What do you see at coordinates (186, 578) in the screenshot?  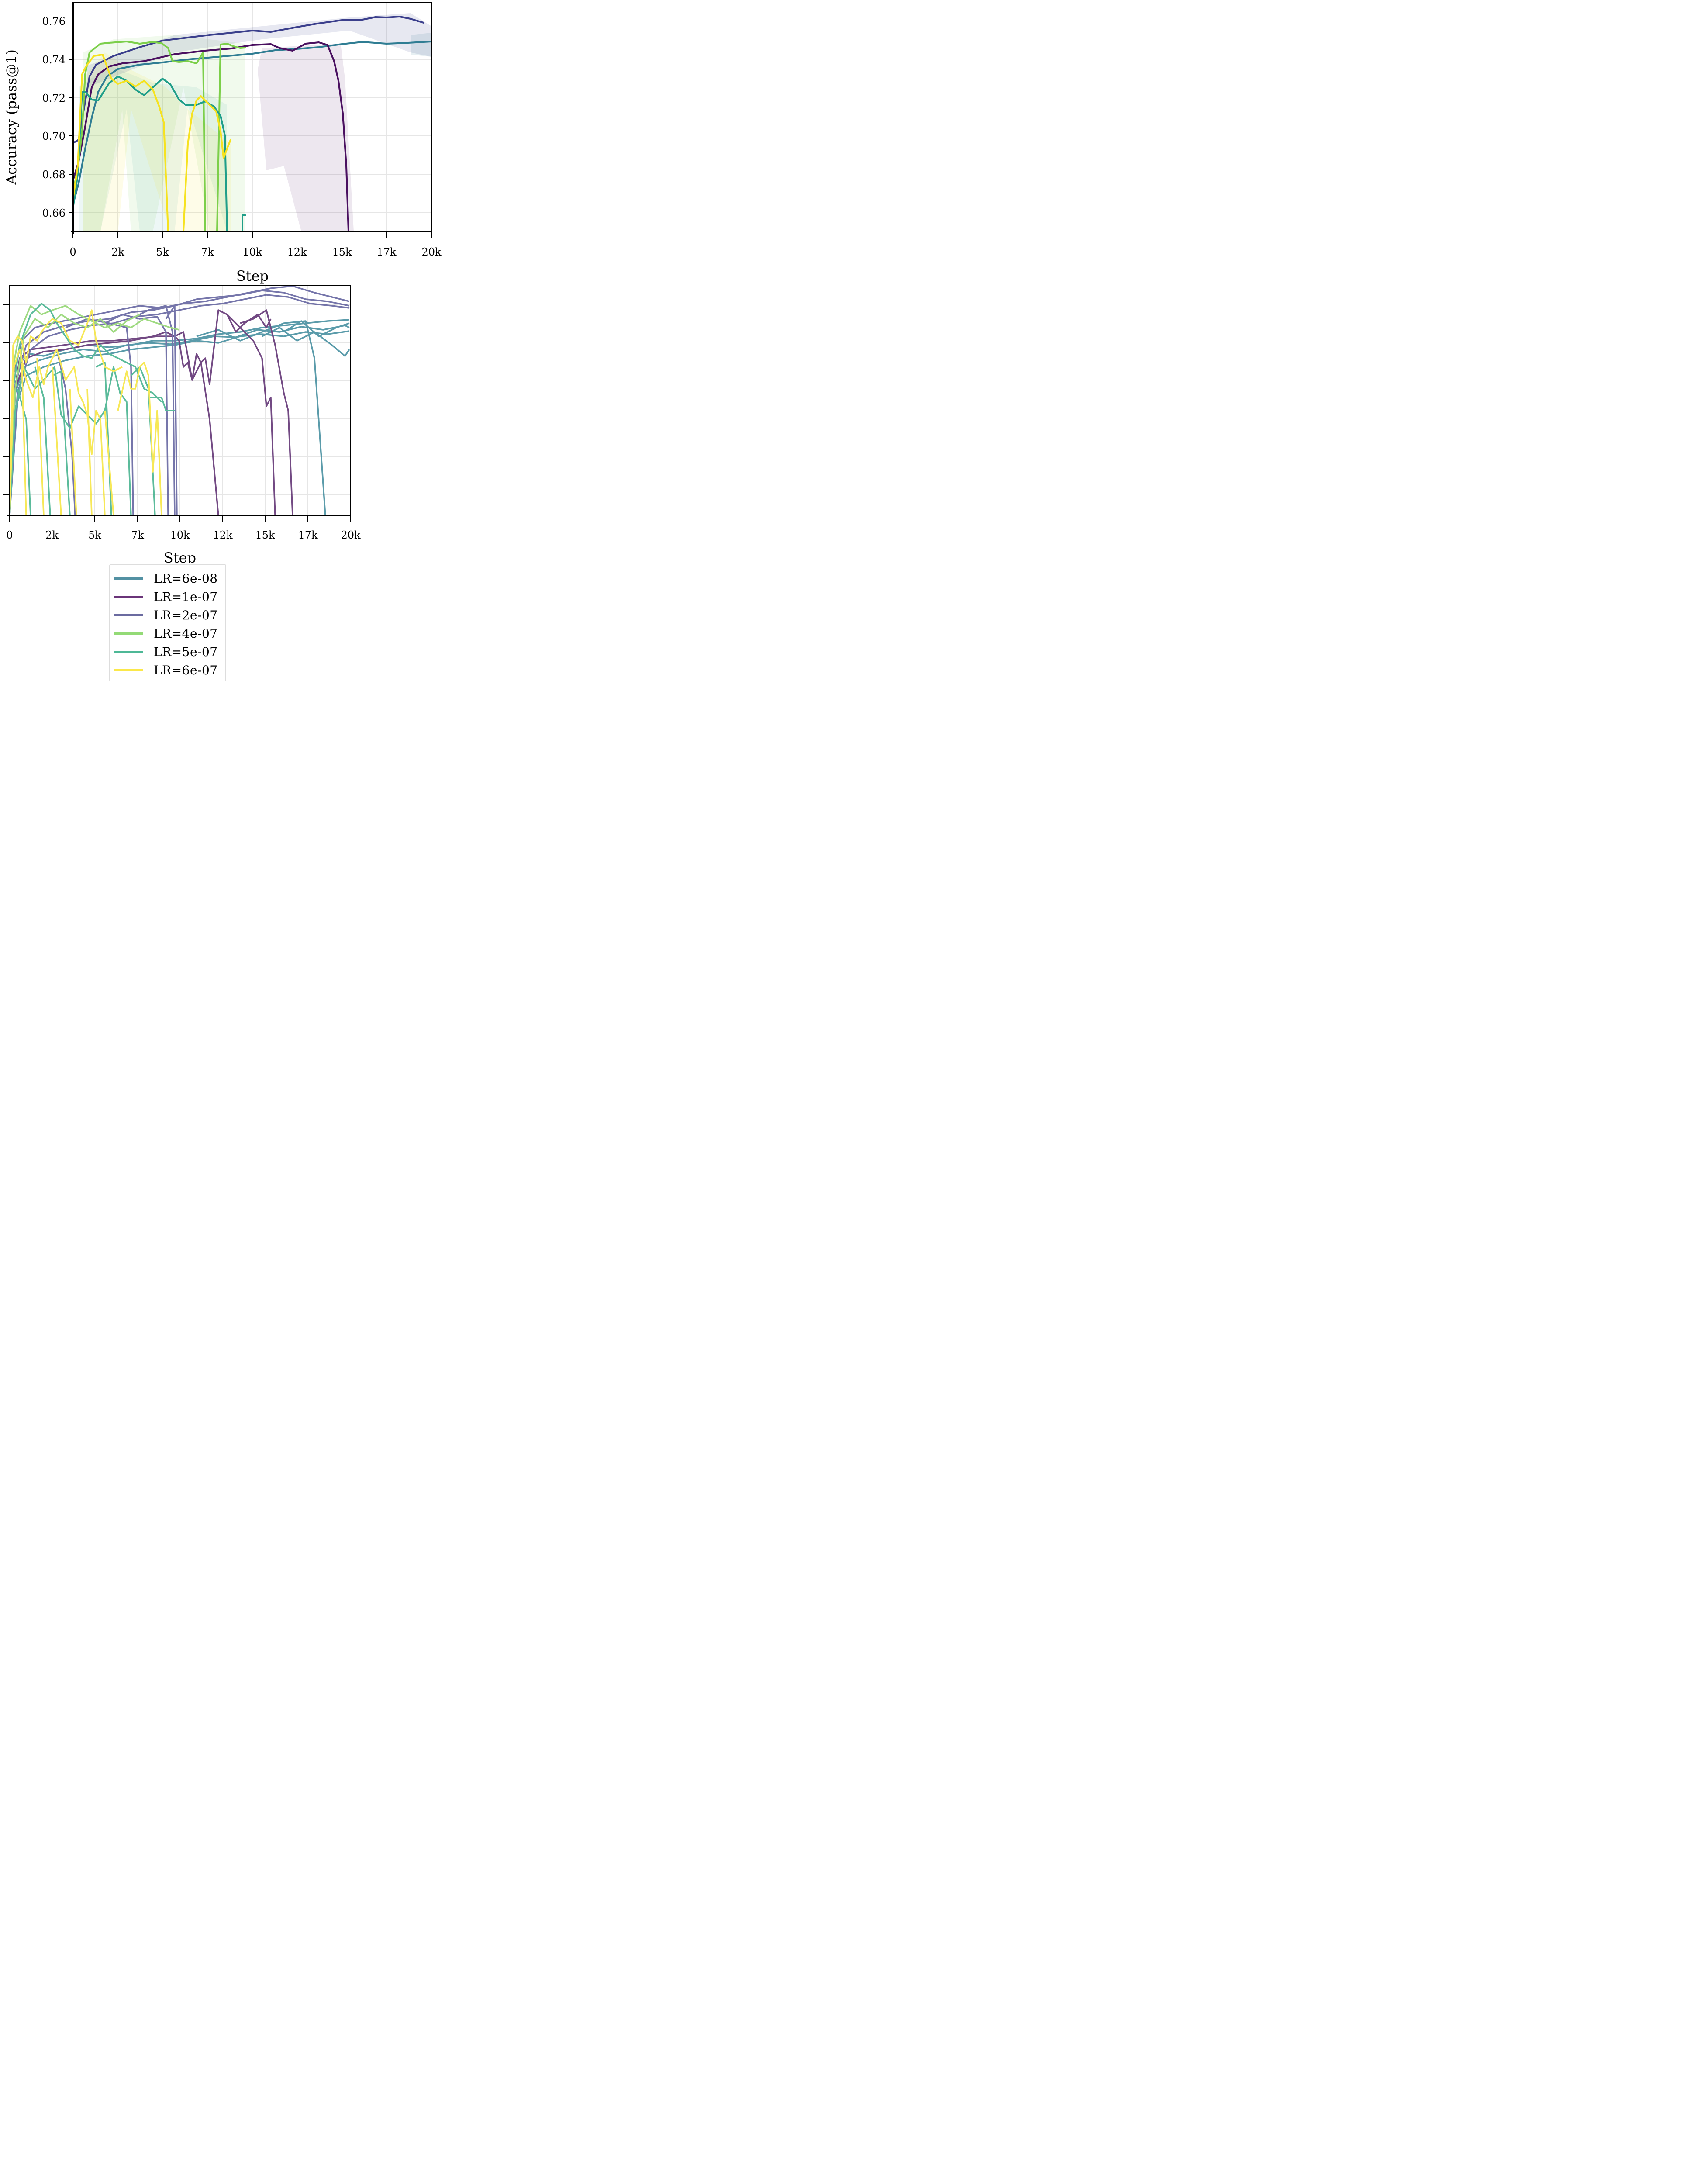 I see `legend-label: LR=6e-08` at bounding box center [186, 578].